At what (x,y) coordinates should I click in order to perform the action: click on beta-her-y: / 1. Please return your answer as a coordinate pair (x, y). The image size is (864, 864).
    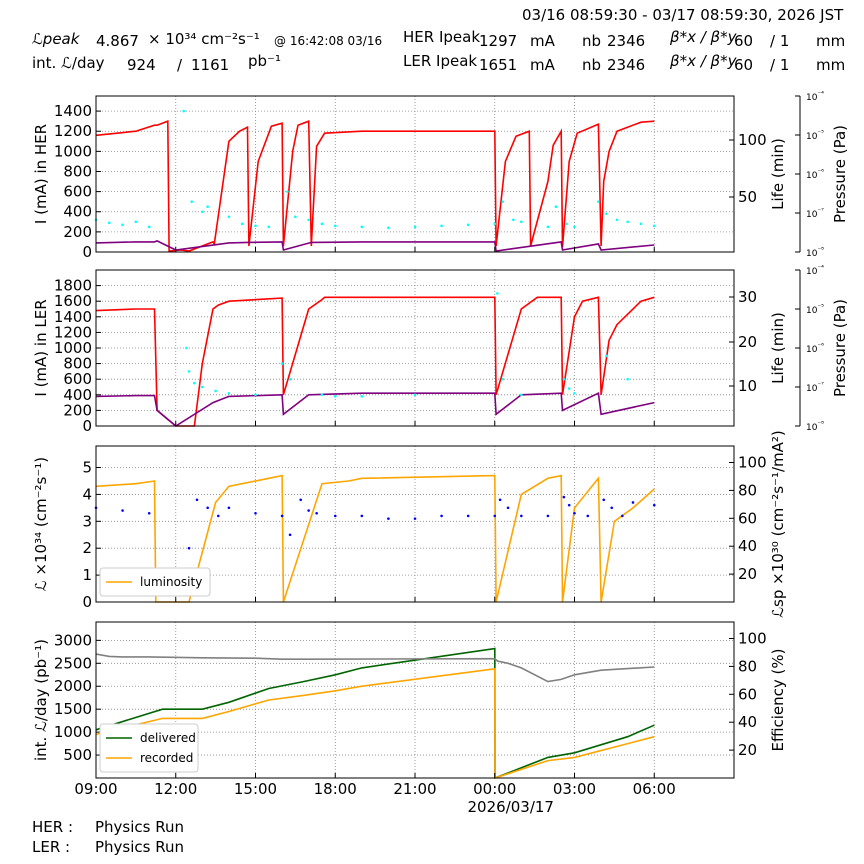
    Looking at the image, I should click on (780, 41).